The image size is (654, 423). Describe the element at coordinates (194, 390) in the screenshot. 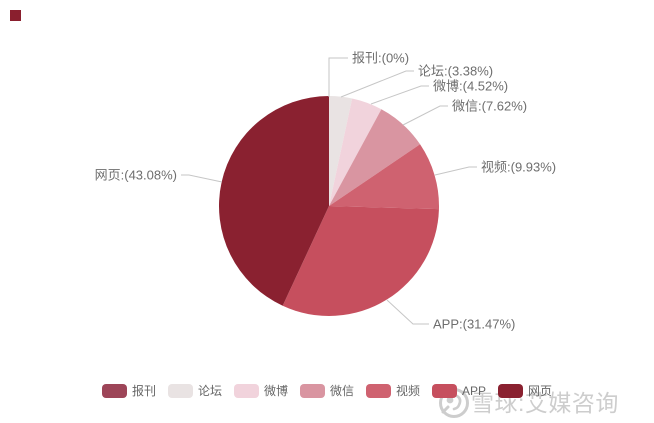

I see `legend-item-2: 论坛` at that location.